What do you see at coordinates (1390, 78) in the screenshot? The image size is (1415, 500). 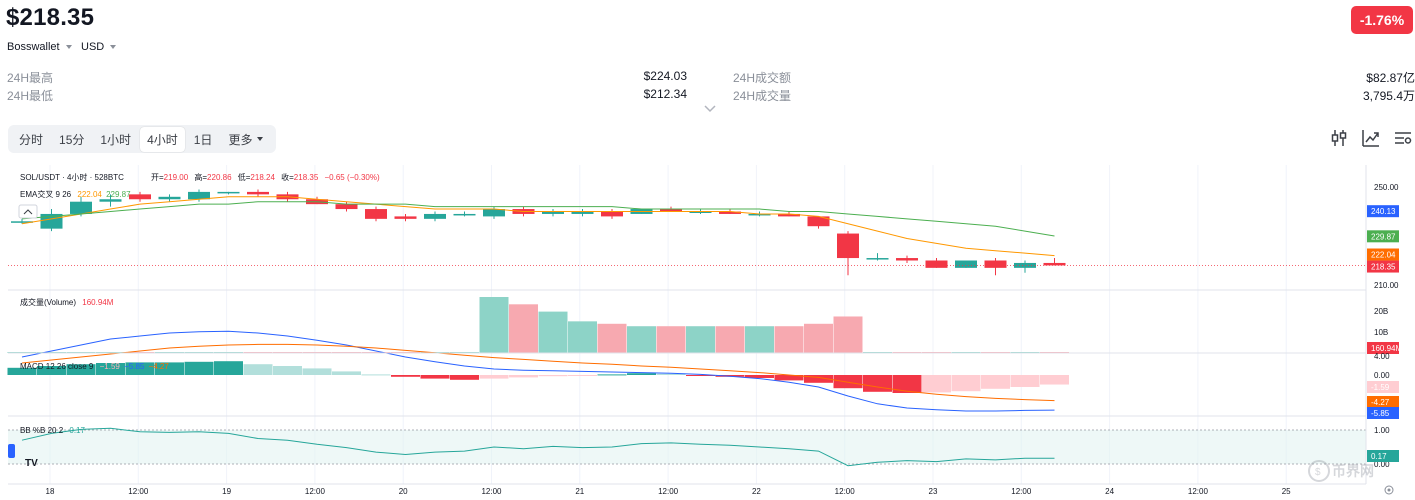 I see `stat-turnover-value: $82.87亿` at bounding box center [1390, 78].